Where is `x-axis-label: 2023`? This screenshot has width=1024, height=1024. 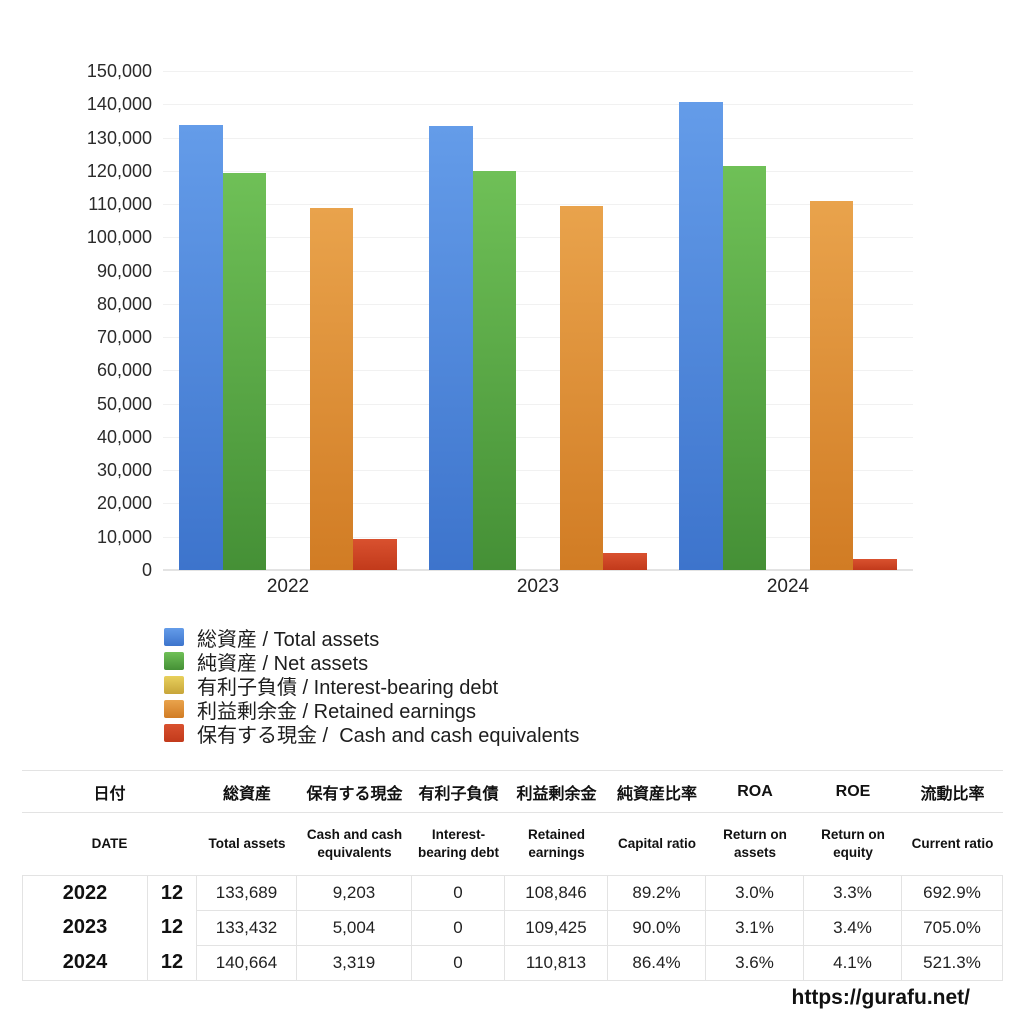
x-axis-label: 2023 is located at coordinates (538, 586).